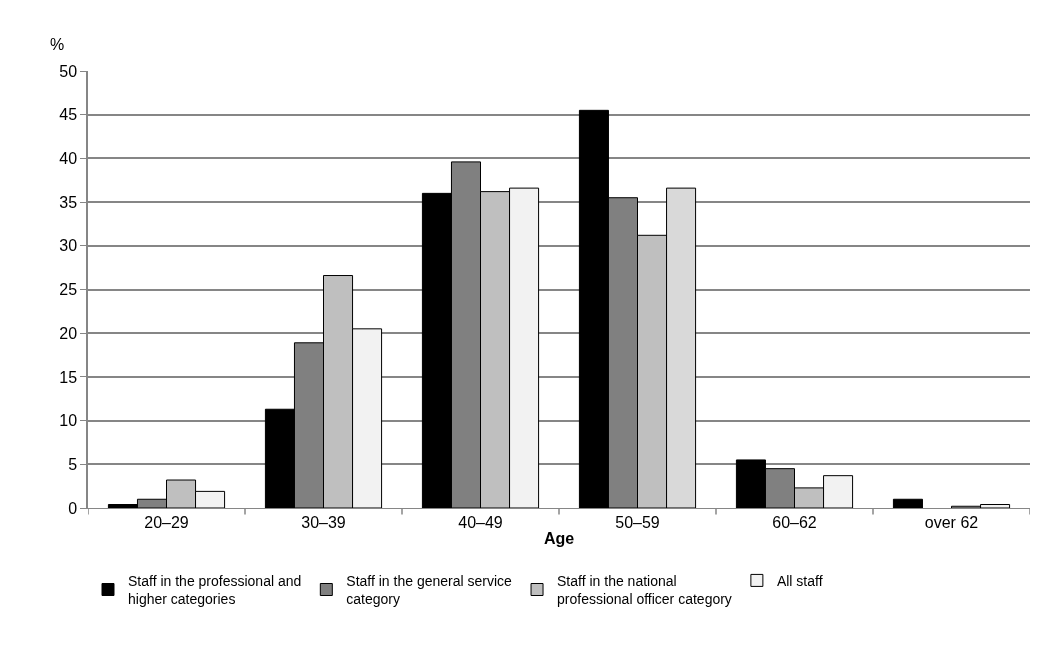 The image size is (1050, 646). What do you see at coordinates (429, 590) in the screenshot?
I see `legend-label: Staff in the general service category` at bounding box center [429, 590].